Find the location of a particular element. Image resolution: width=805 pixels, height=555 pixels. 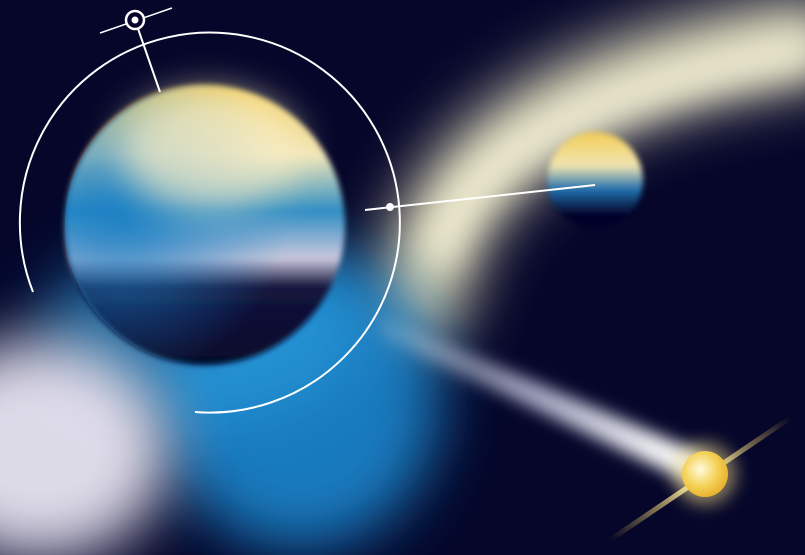

connector-line is located at coordinates (480, 197).